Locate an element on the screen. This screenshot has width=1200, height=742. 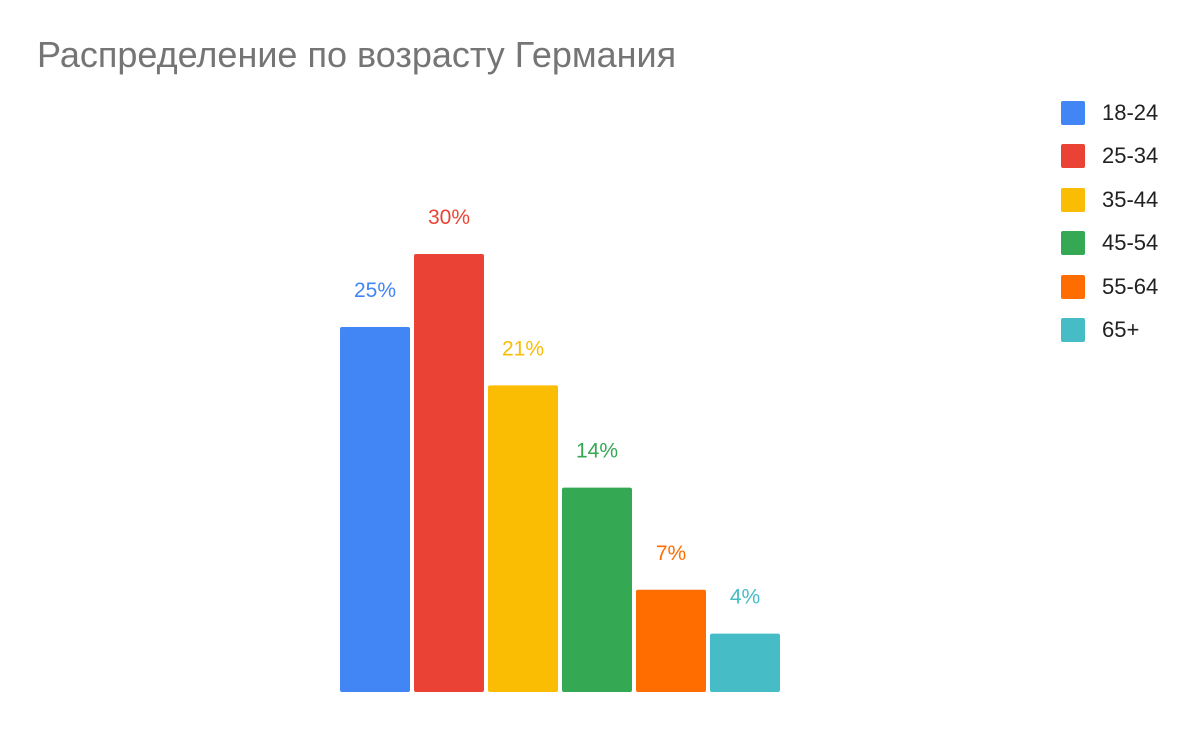
data-label-45-54: 14% is located at coordinates (597, 451).